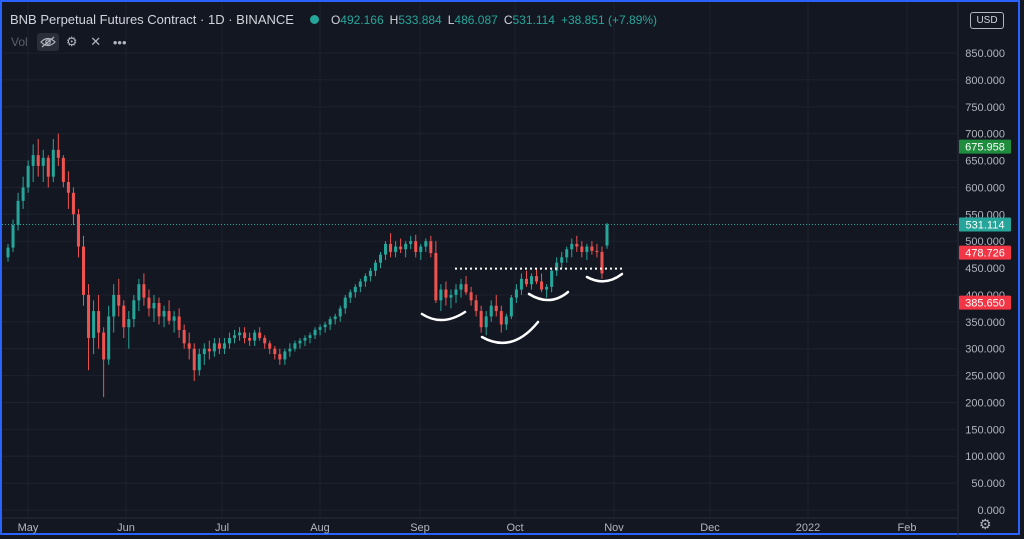 The width and height of the screenshot is (1024, 539). I want to click on y-tick-label: 600.000, so click(985, 188).